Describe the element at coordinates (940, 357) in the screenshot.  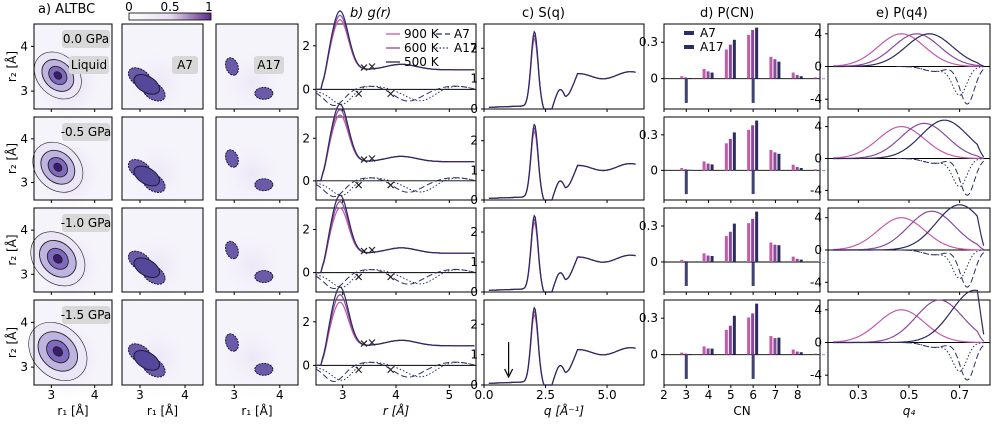
I see `pq4-crystal-A17` at that location.